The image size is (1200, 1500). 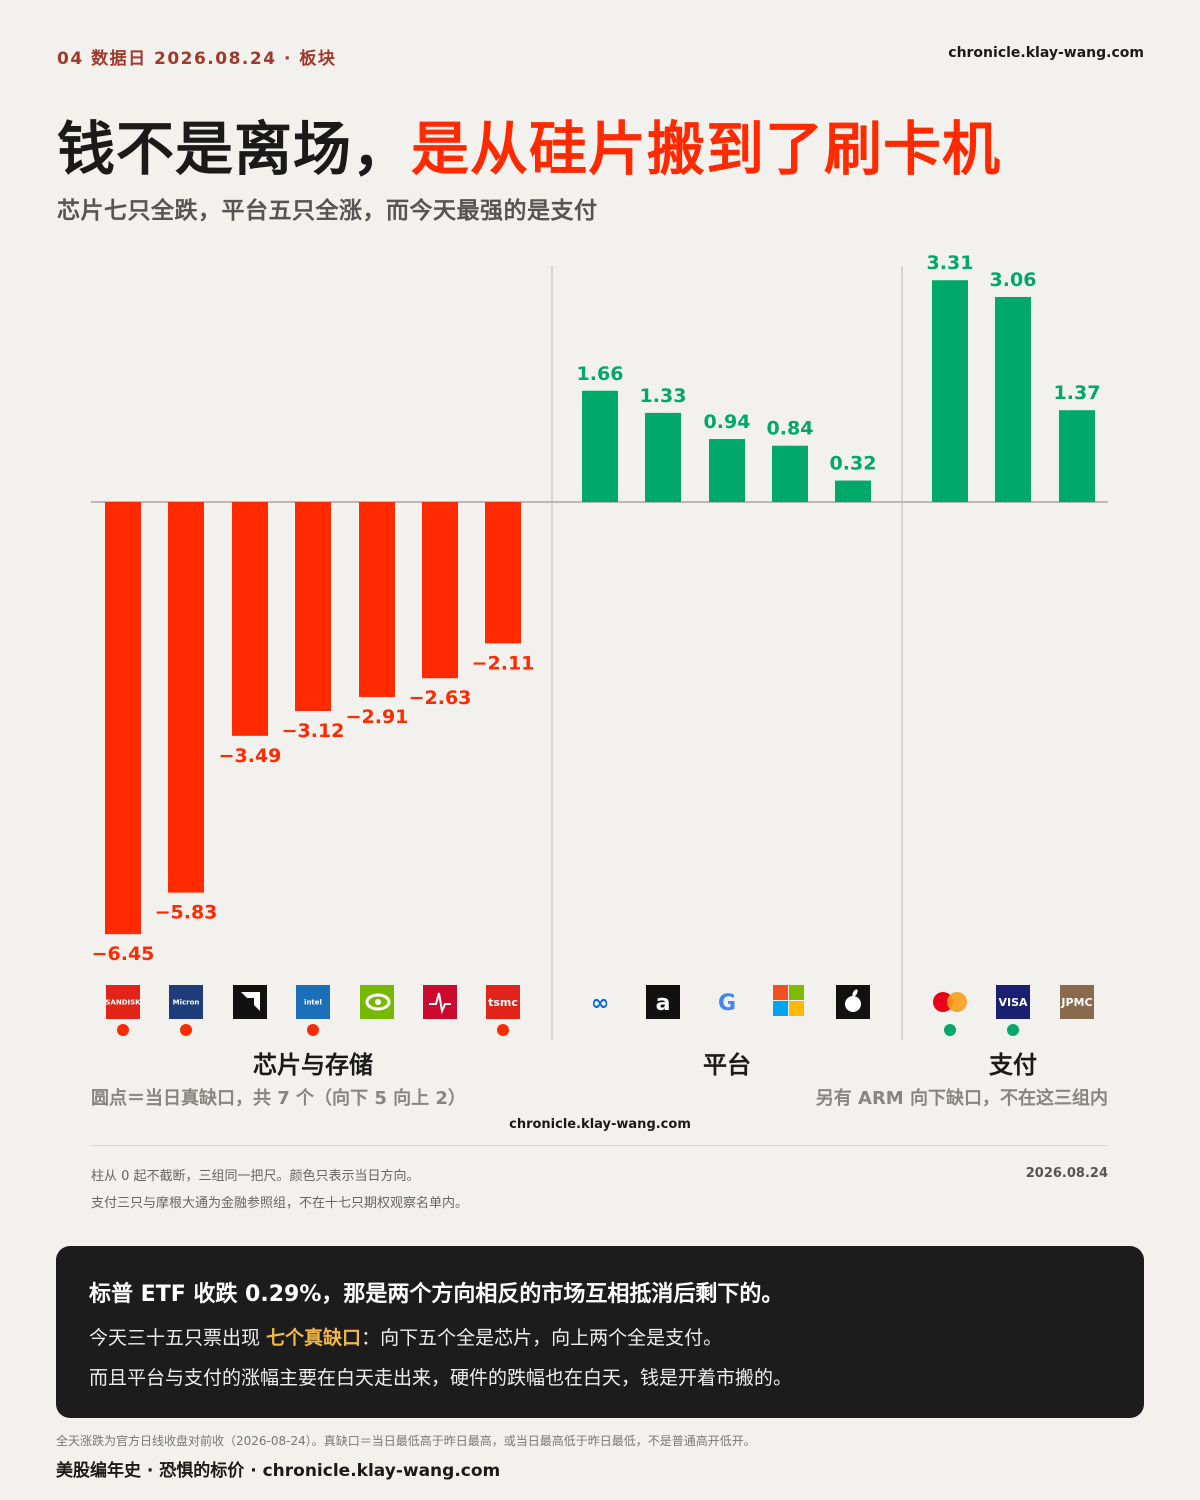 I want to click on bar-intel, so click(x=313, y=607).